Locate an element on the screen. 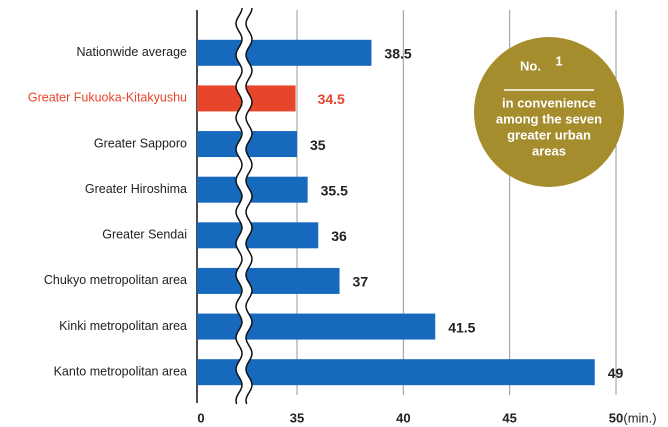 This screenshot has width=668, height=427. x-unit: (min.) is located at coordinates (639, 417).